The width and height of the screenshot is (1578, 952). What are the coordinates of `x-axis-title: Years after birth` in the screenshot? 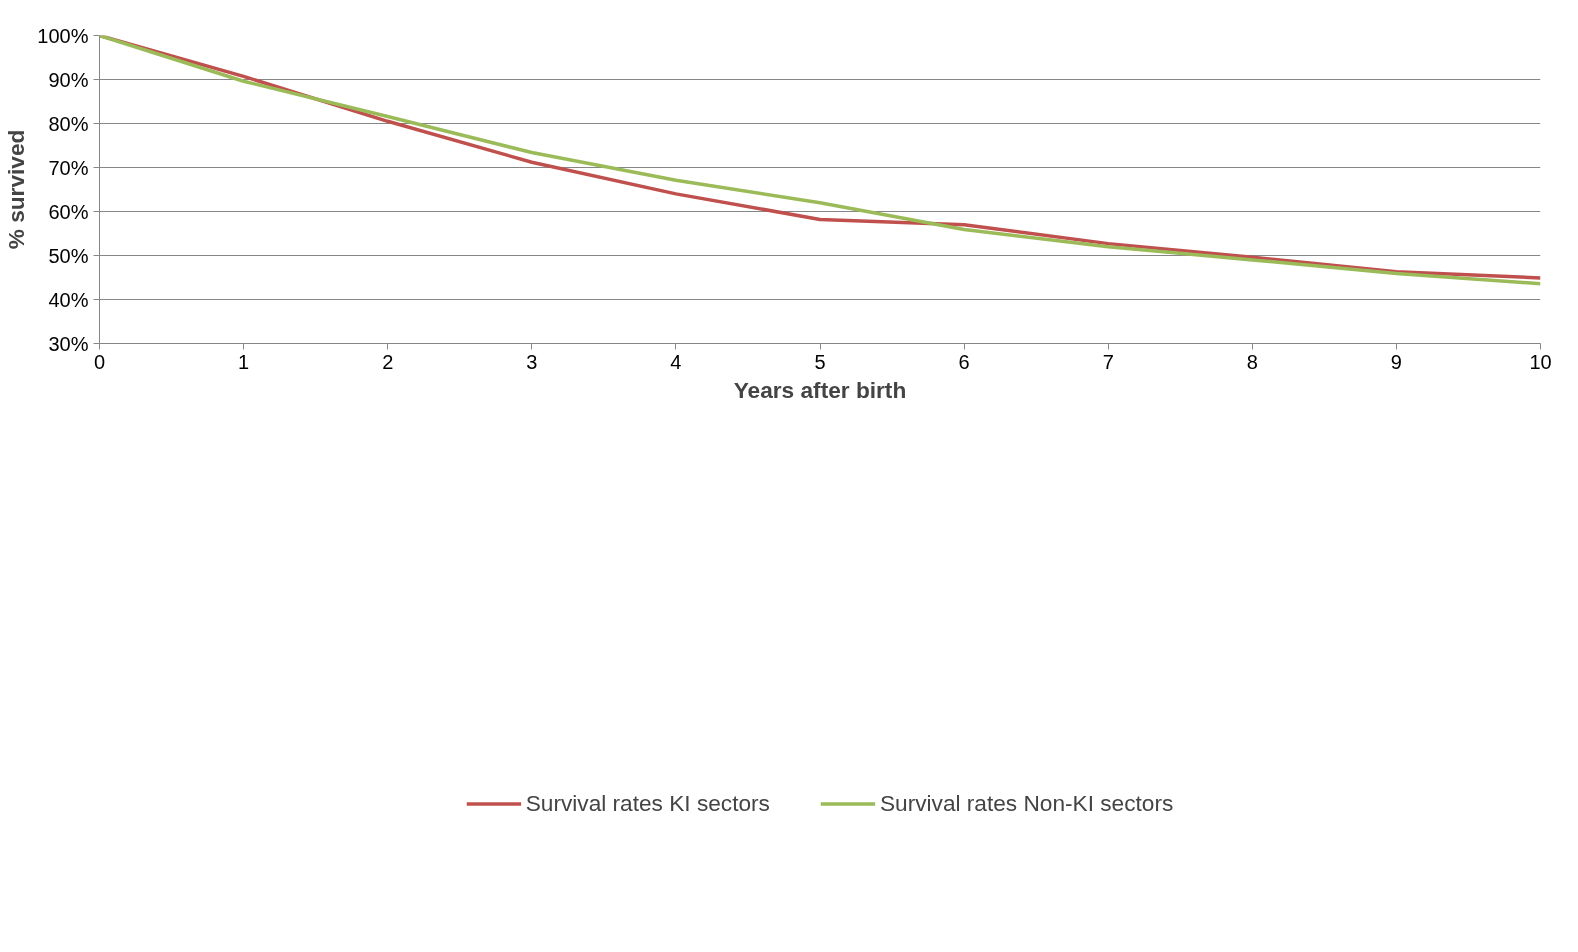 It's located at (820, 389).